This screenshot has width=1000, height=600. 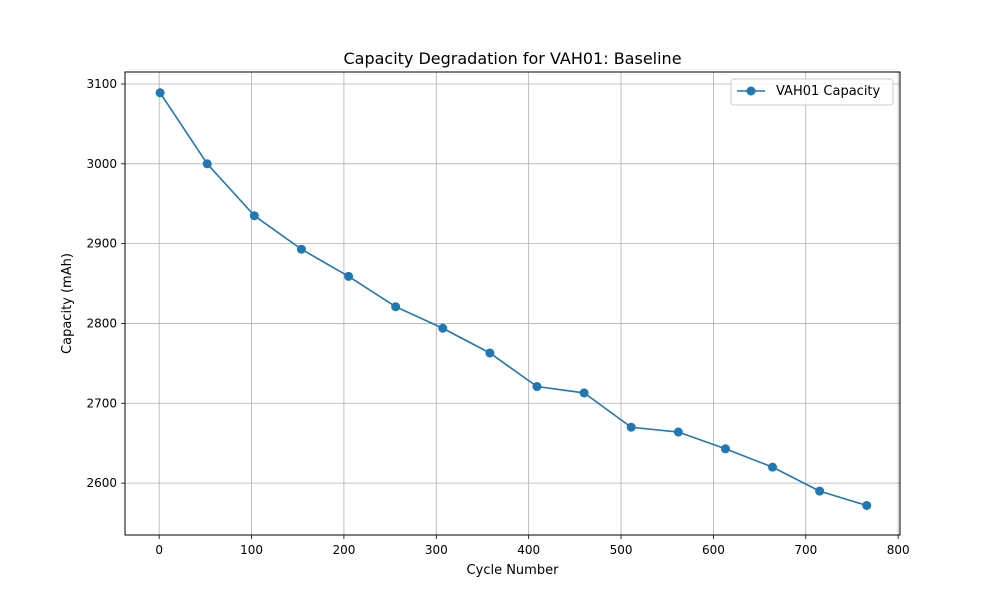 What do you see at coordinates (713, 550) in the screenshot?
I see `x-tick-label: 600` at bounding box center [713, 550].